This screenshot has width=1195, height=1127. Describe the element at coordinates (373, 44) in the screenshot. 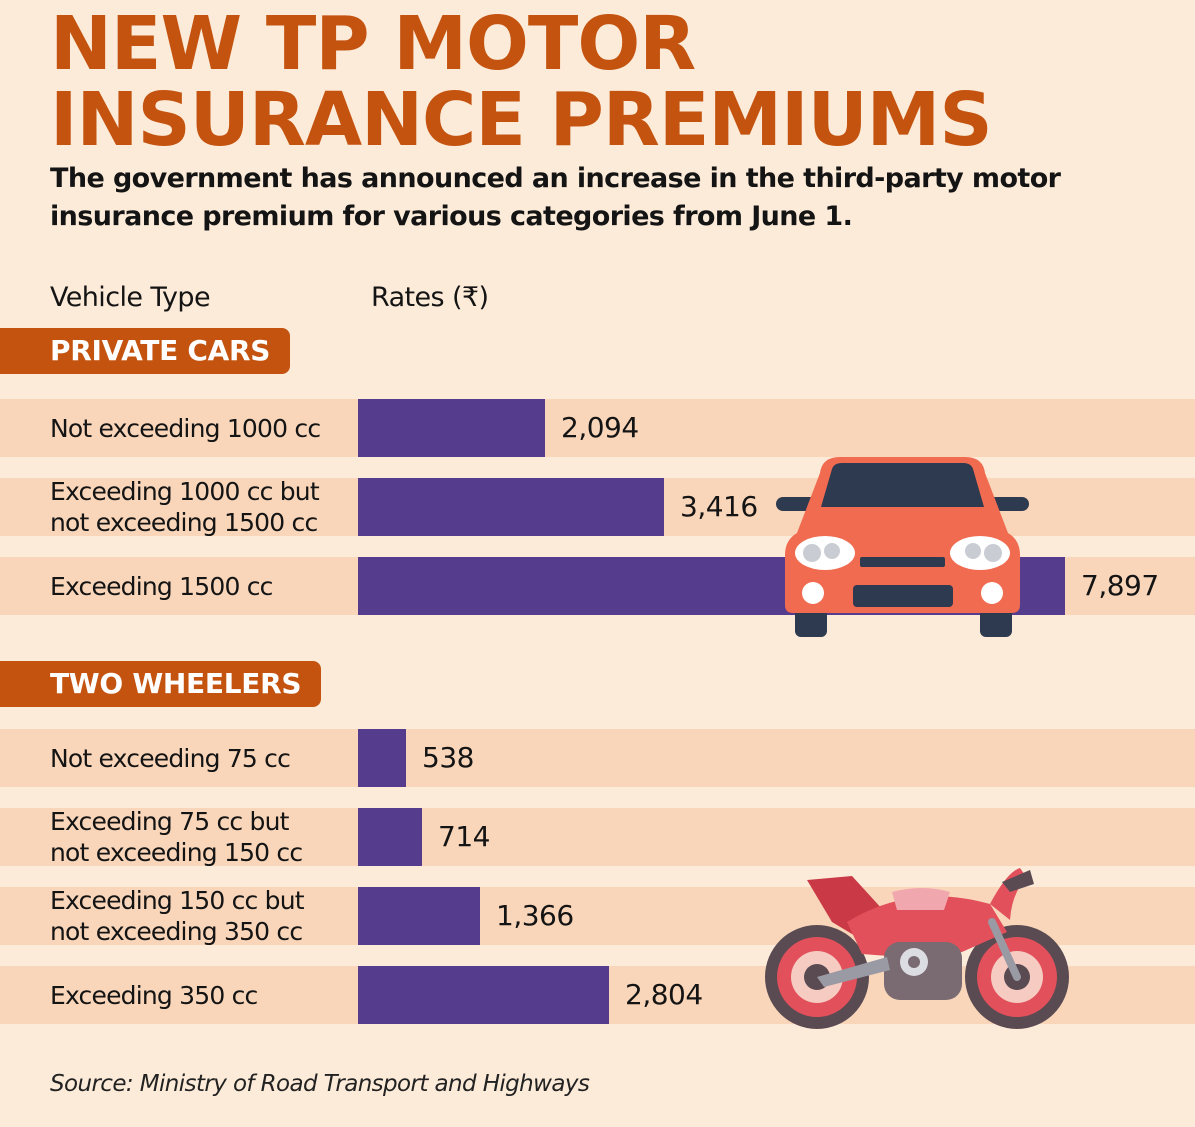

I see `chart-title-line: NEW TP MOTOR` at that location.